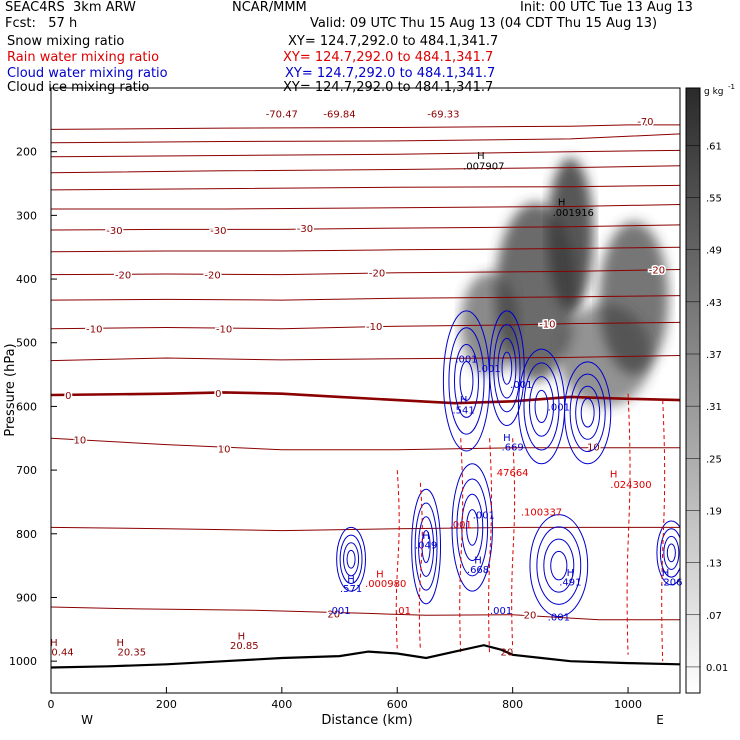  Describe the element at coordinates (660, 720) in the screenshot. I see `x-right-end-label: E` at that location.